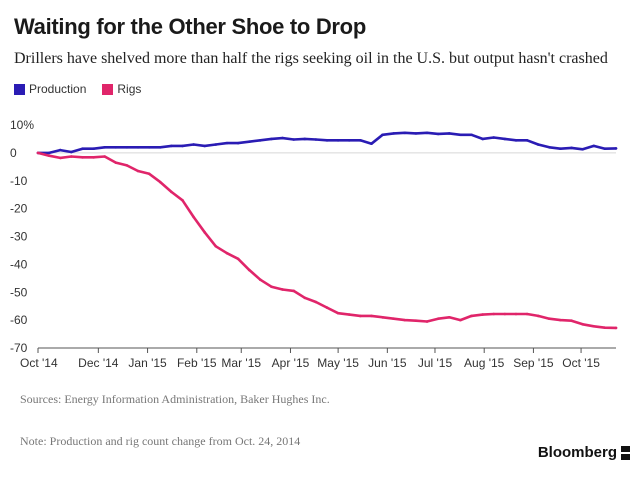 The width and height of the screenshot is (640, 480). I want to click on bloomberg-logo: Bloomberg, so click(584, 452).